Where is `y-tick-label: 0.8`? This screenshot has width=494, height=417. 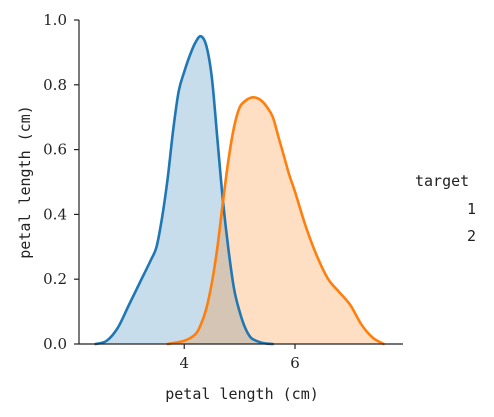 y-tick-label: 0.8 is located at coordinates (55, 85).